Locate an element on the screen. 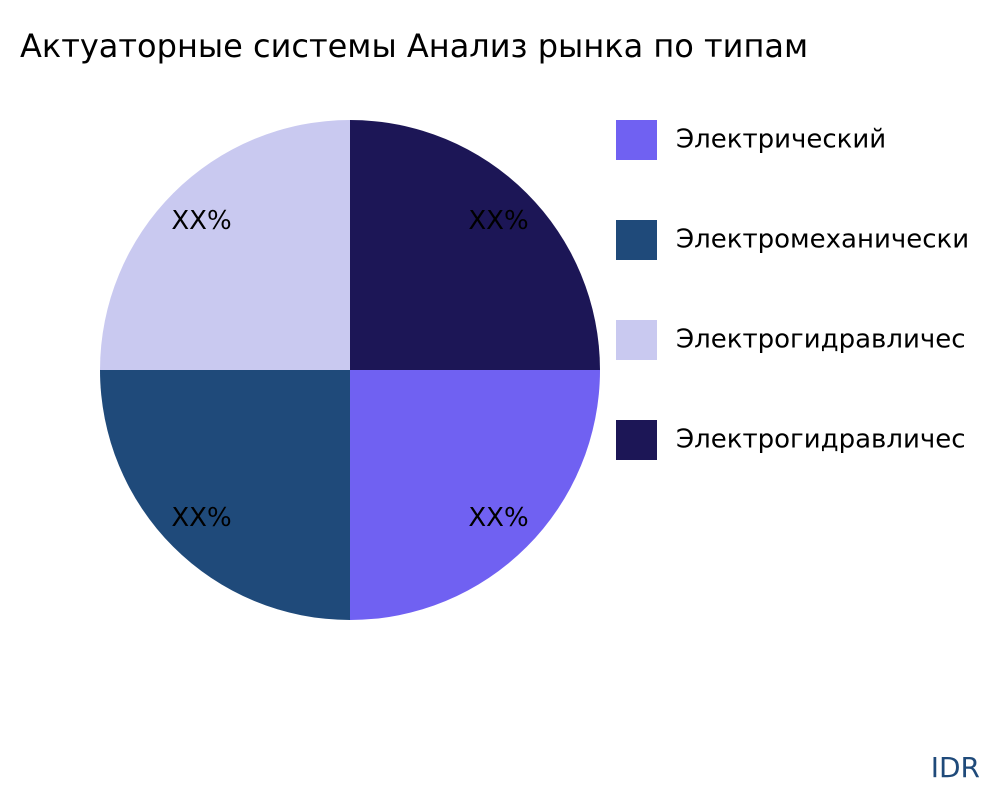 The height and width of the screenshot is (800, 1000). legend-label: Электромеханически is located at coordinates (822, 240).